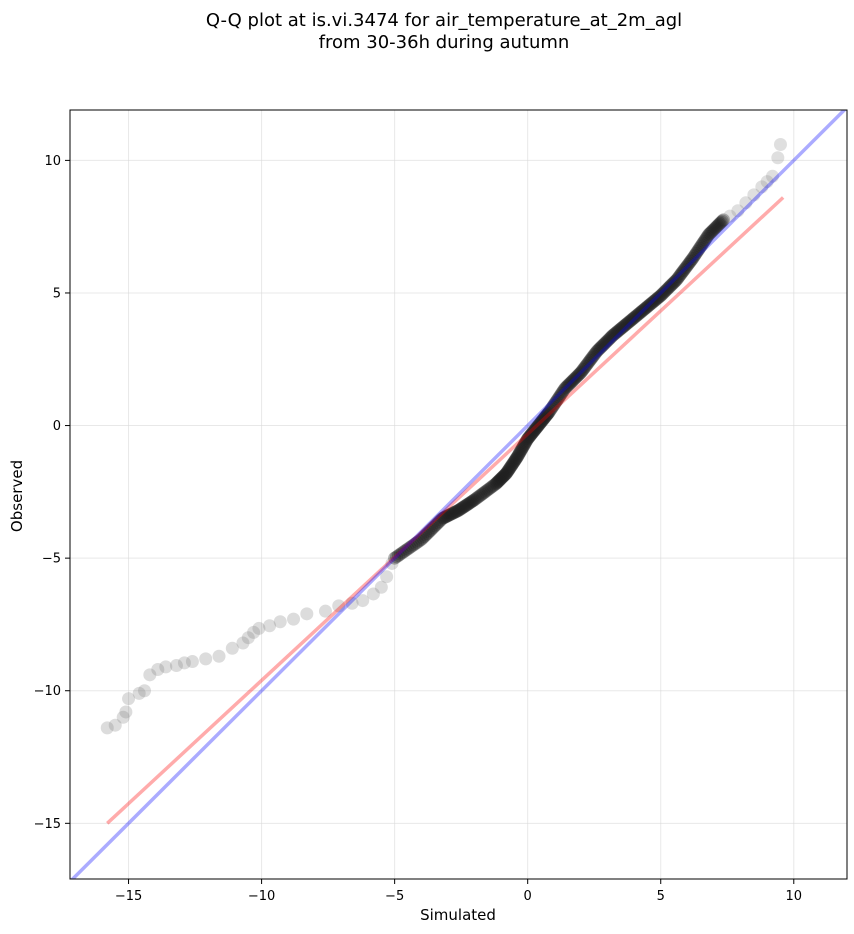 This screenshot has width=854, height=934. Describe the element at coordinates (52, 493) in the screenshot. I see `y-axis: −15 −10 −5 0 5 10` at that location.